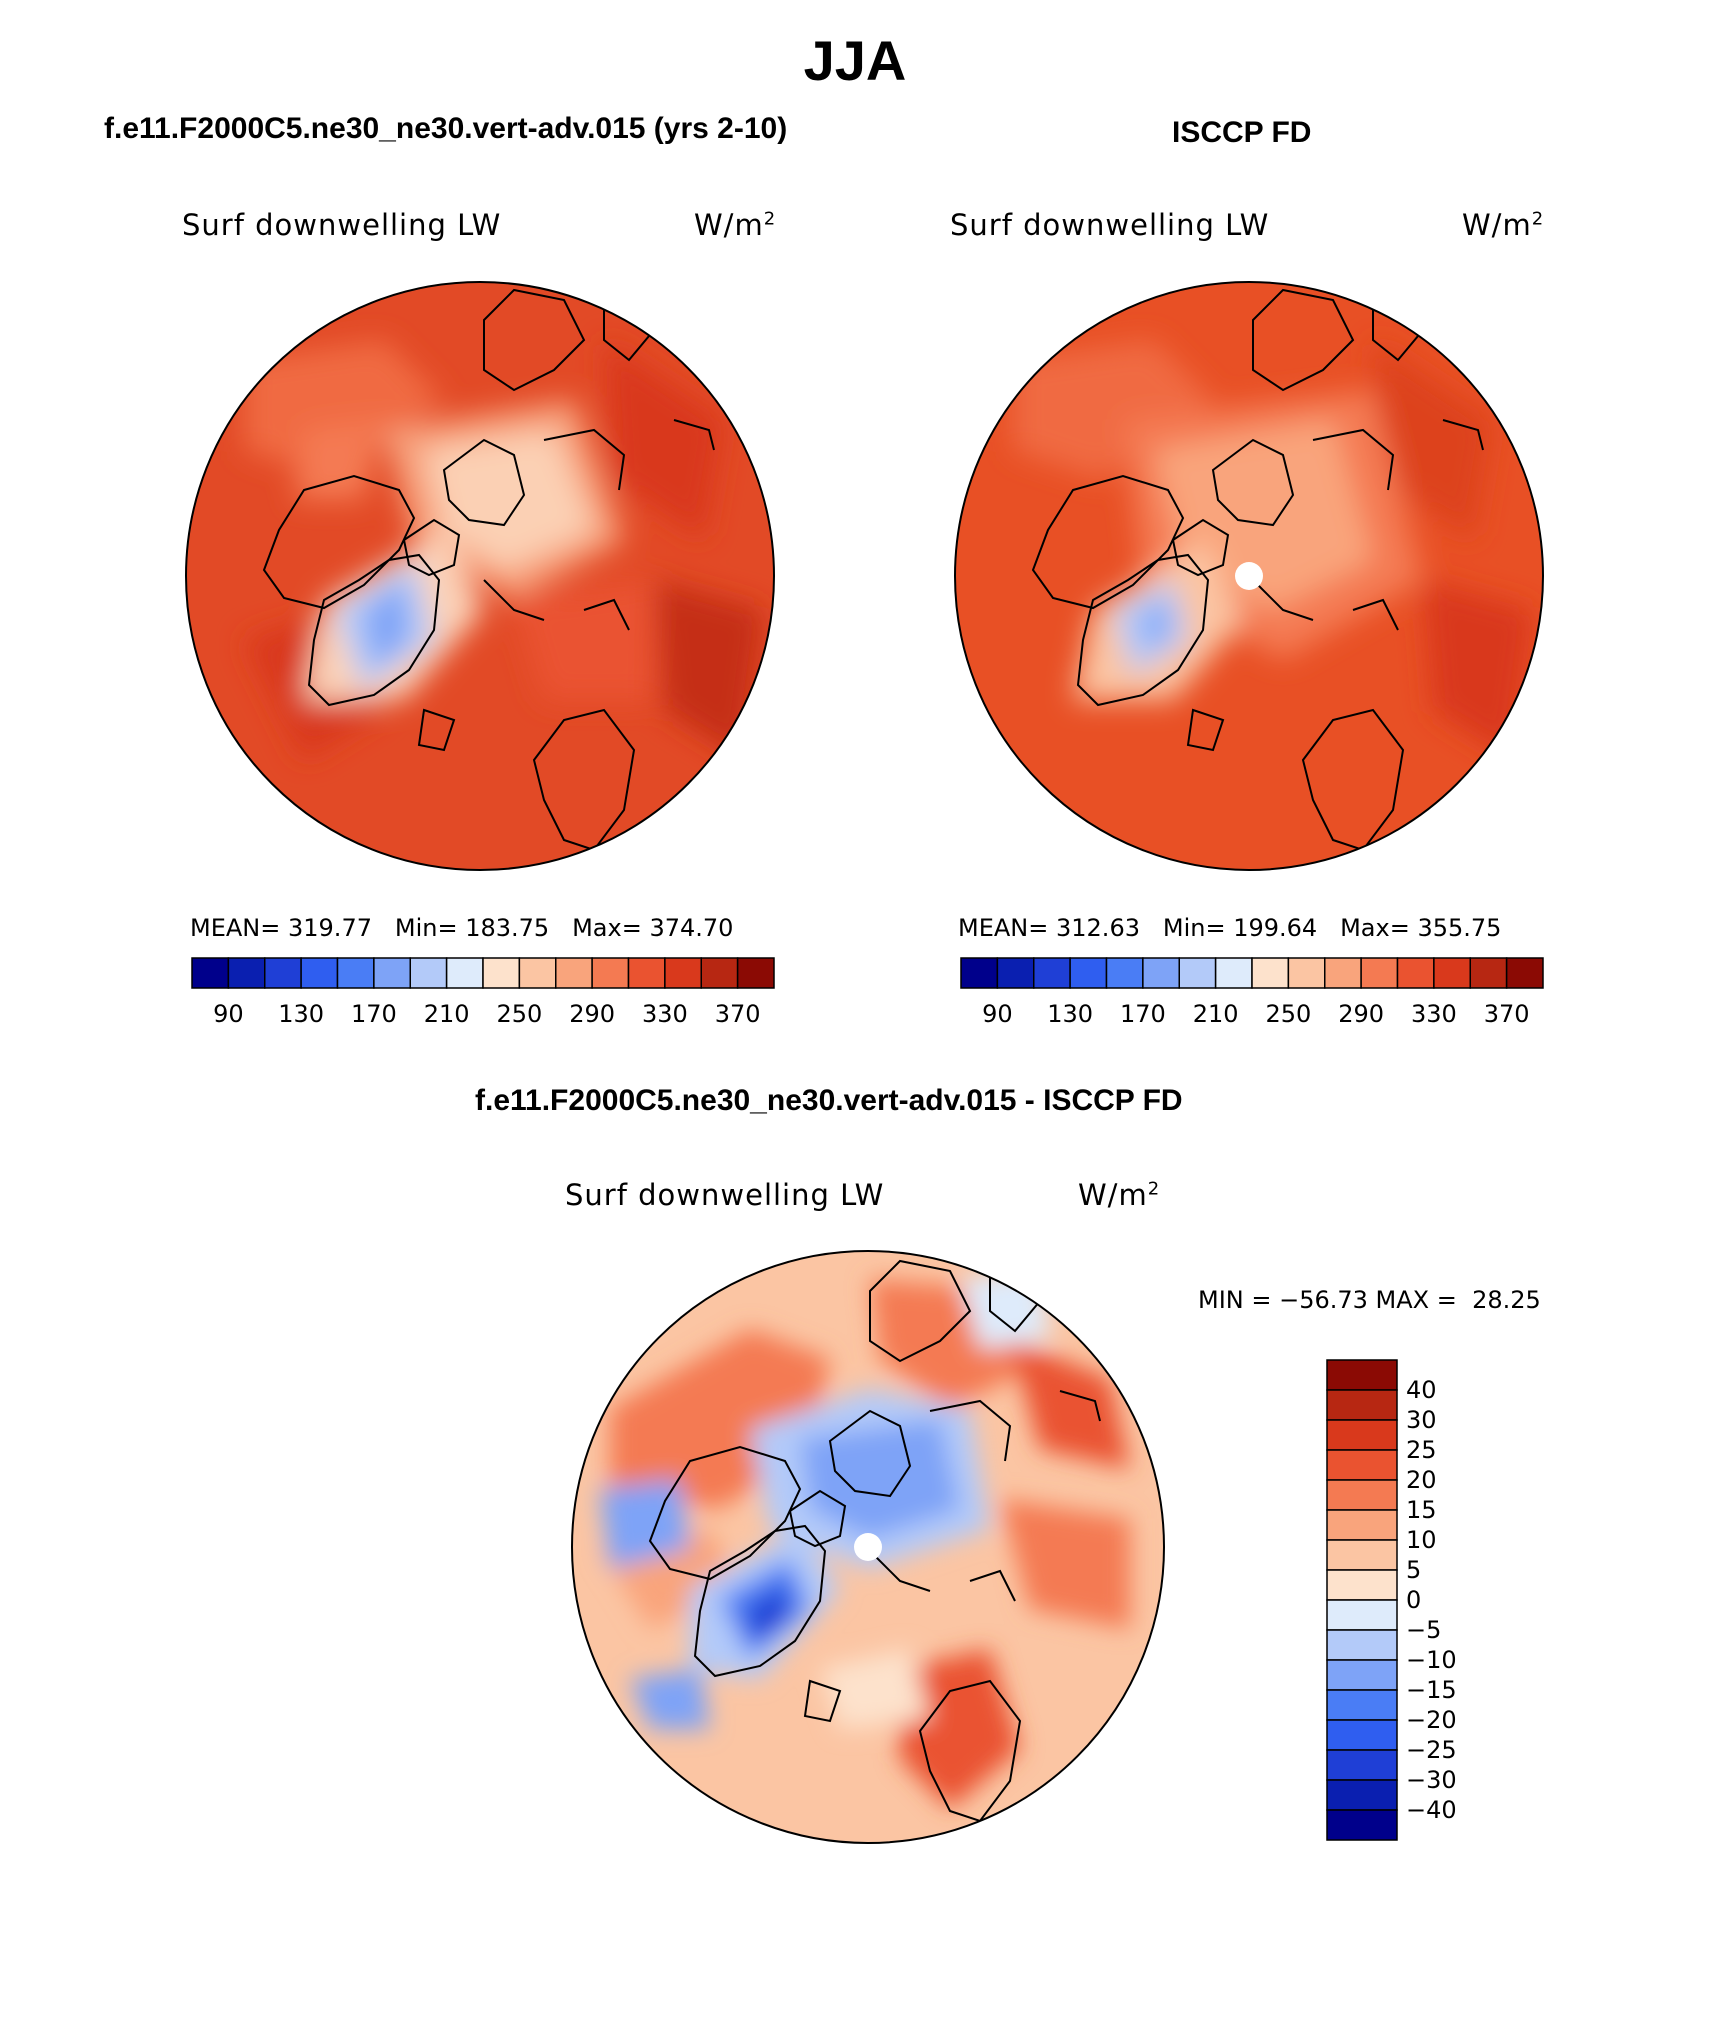  I want to click on colorbar-tick-label: −25, so click(1431, 1750).